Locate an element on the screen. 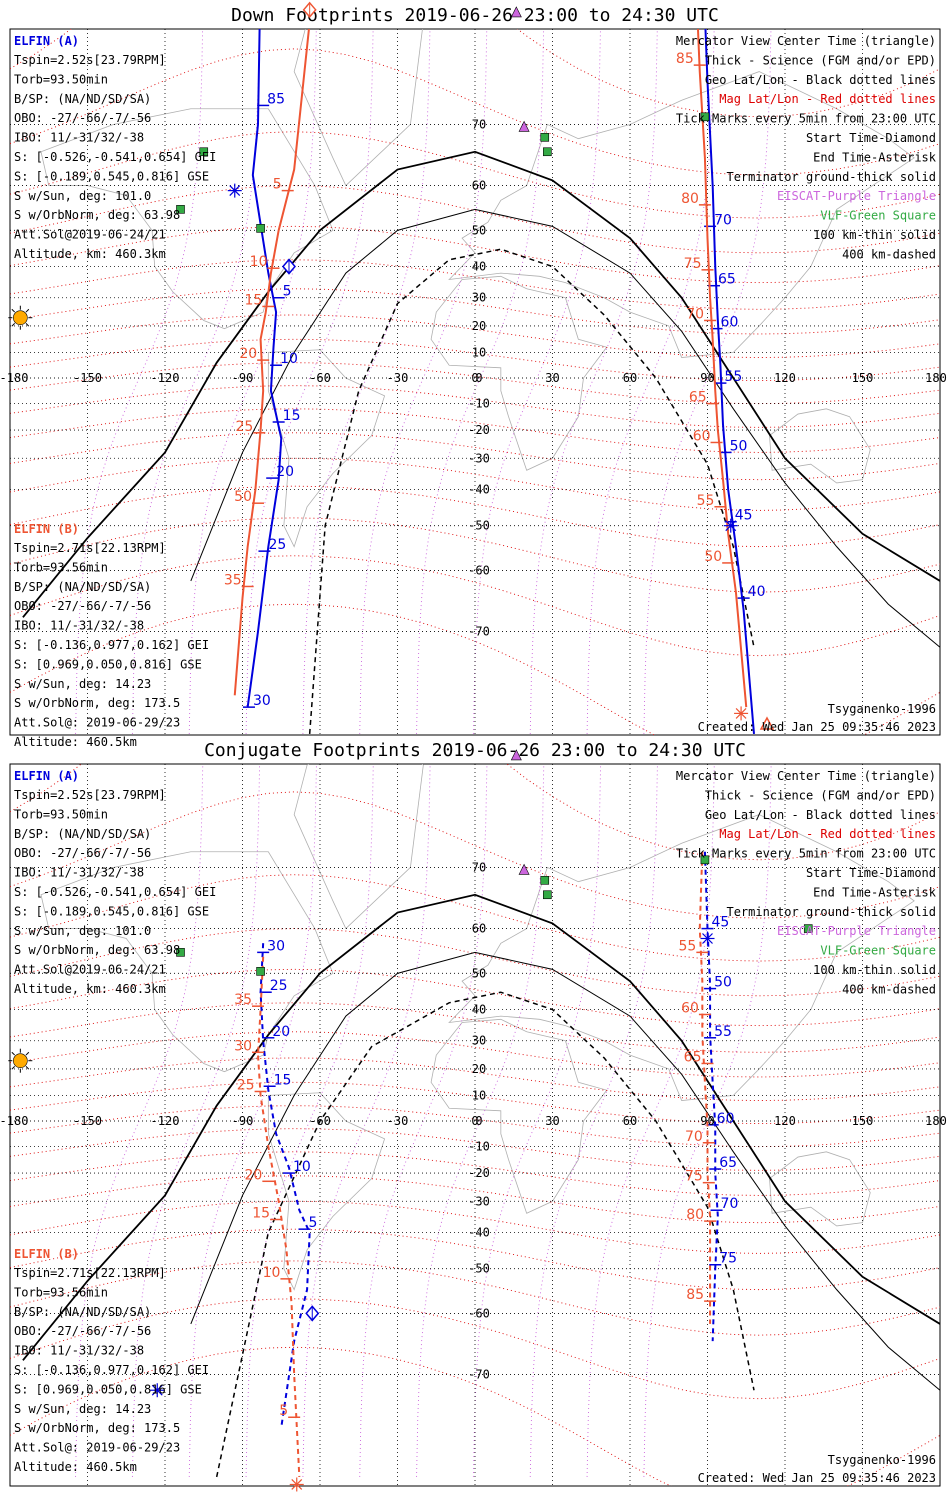 The height and width of the screenshot is (1500, 950). track-tick-label: 70 is located at coordinates (694, 1137).